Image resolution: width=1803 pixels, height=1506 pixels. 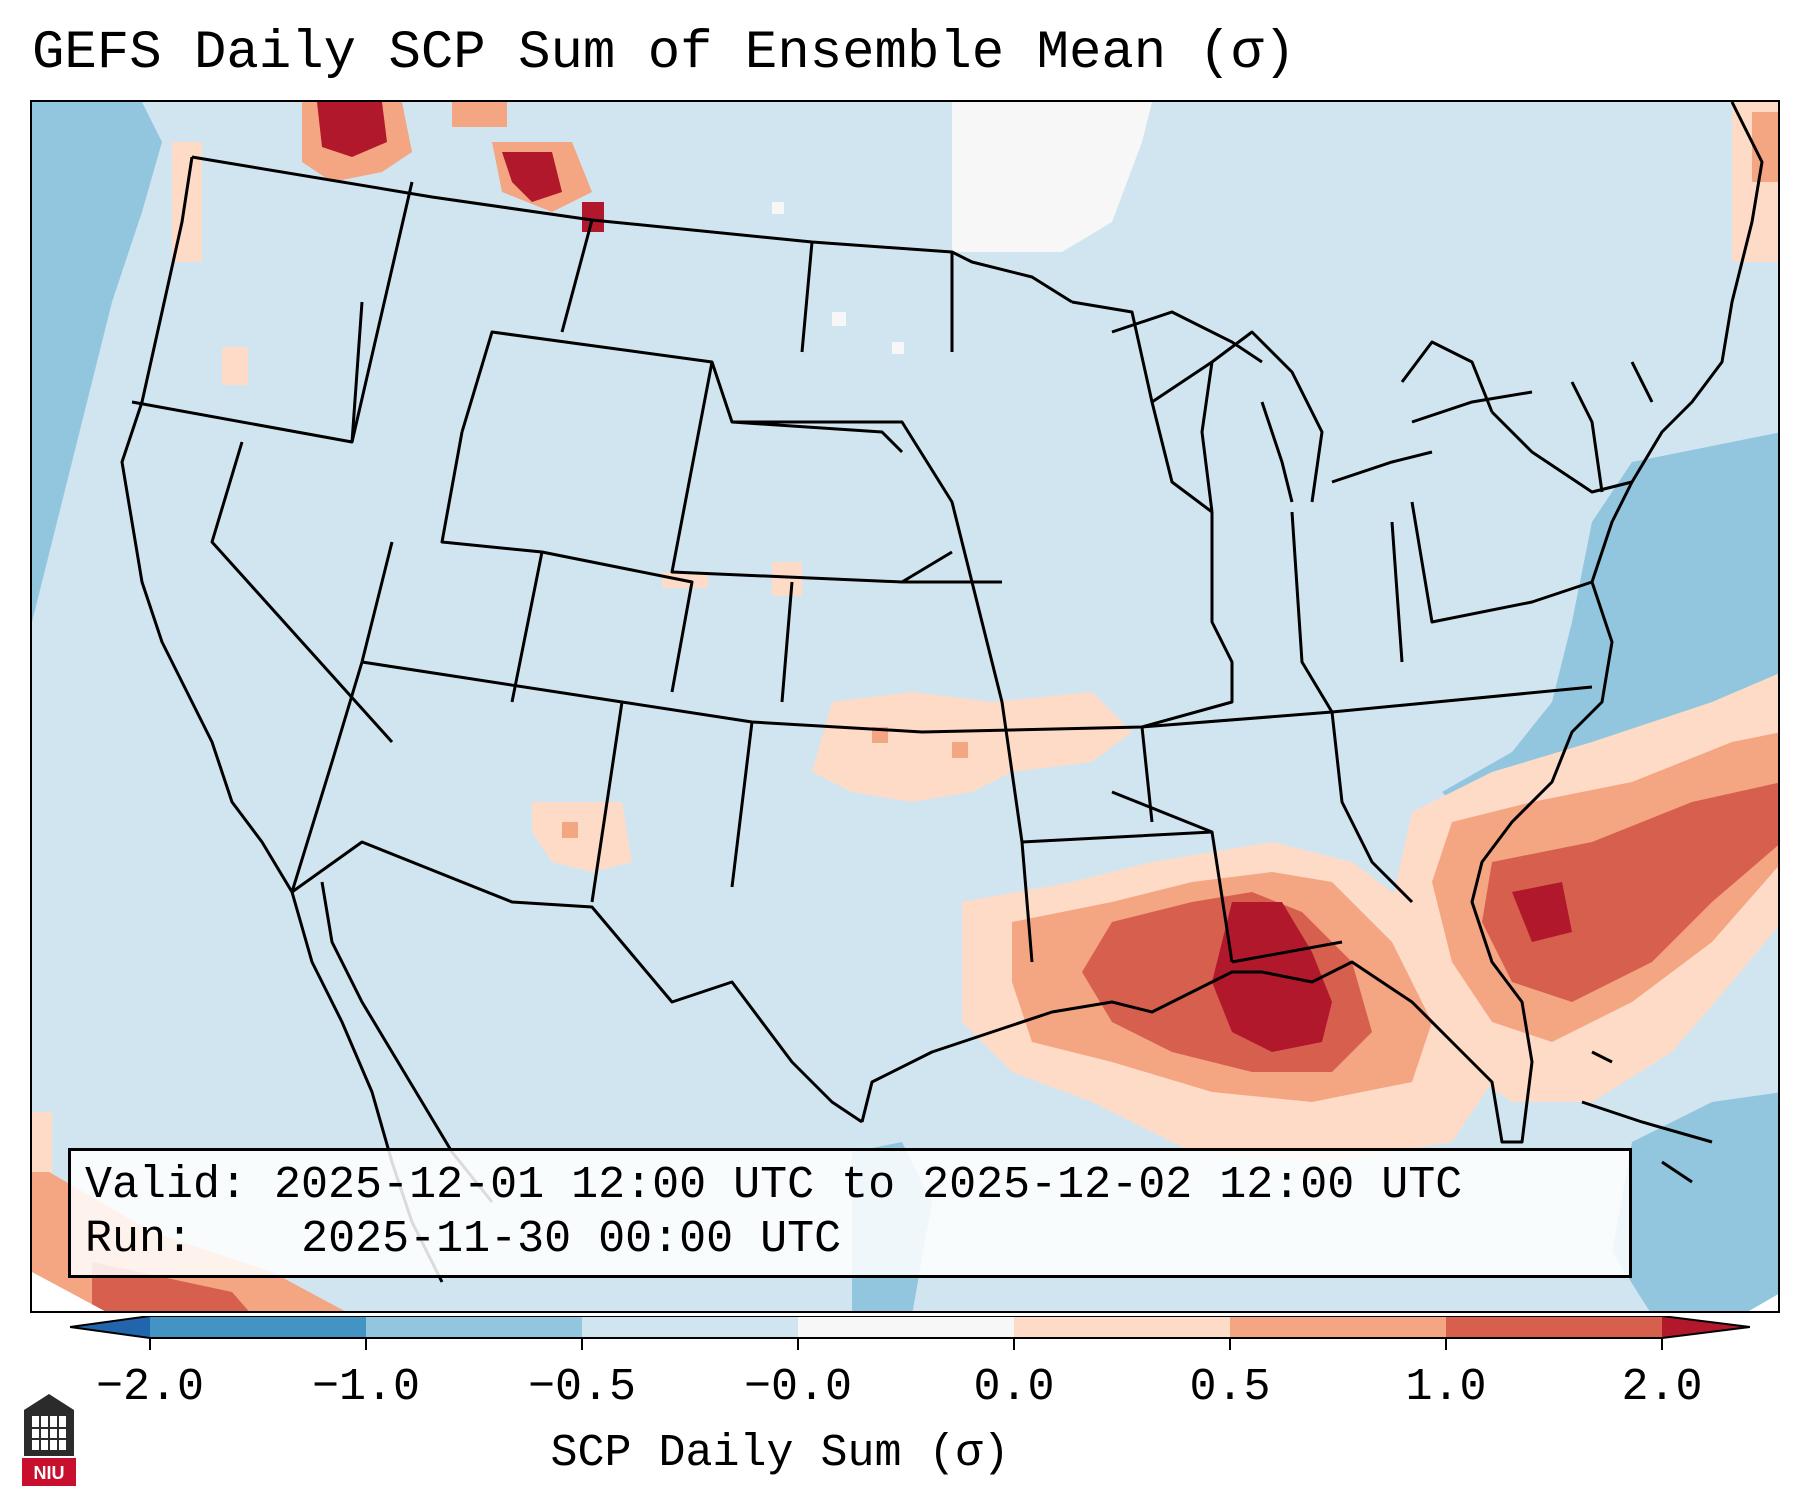 What do you see at coordinates (1706, 1327) in the screenshot?
I see `colorbar-extend-high` at bounding box center [1706, 1327].